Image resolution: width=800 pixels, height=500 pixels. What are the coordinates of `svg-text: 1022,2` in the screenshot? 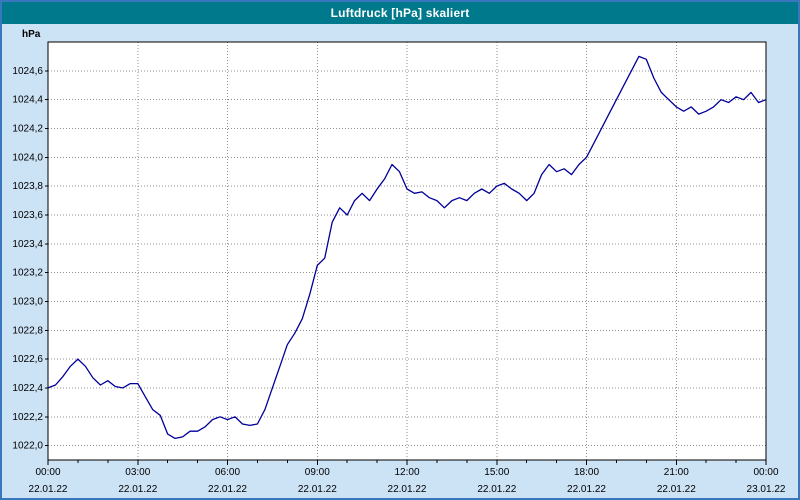 It's located at (27, 417).